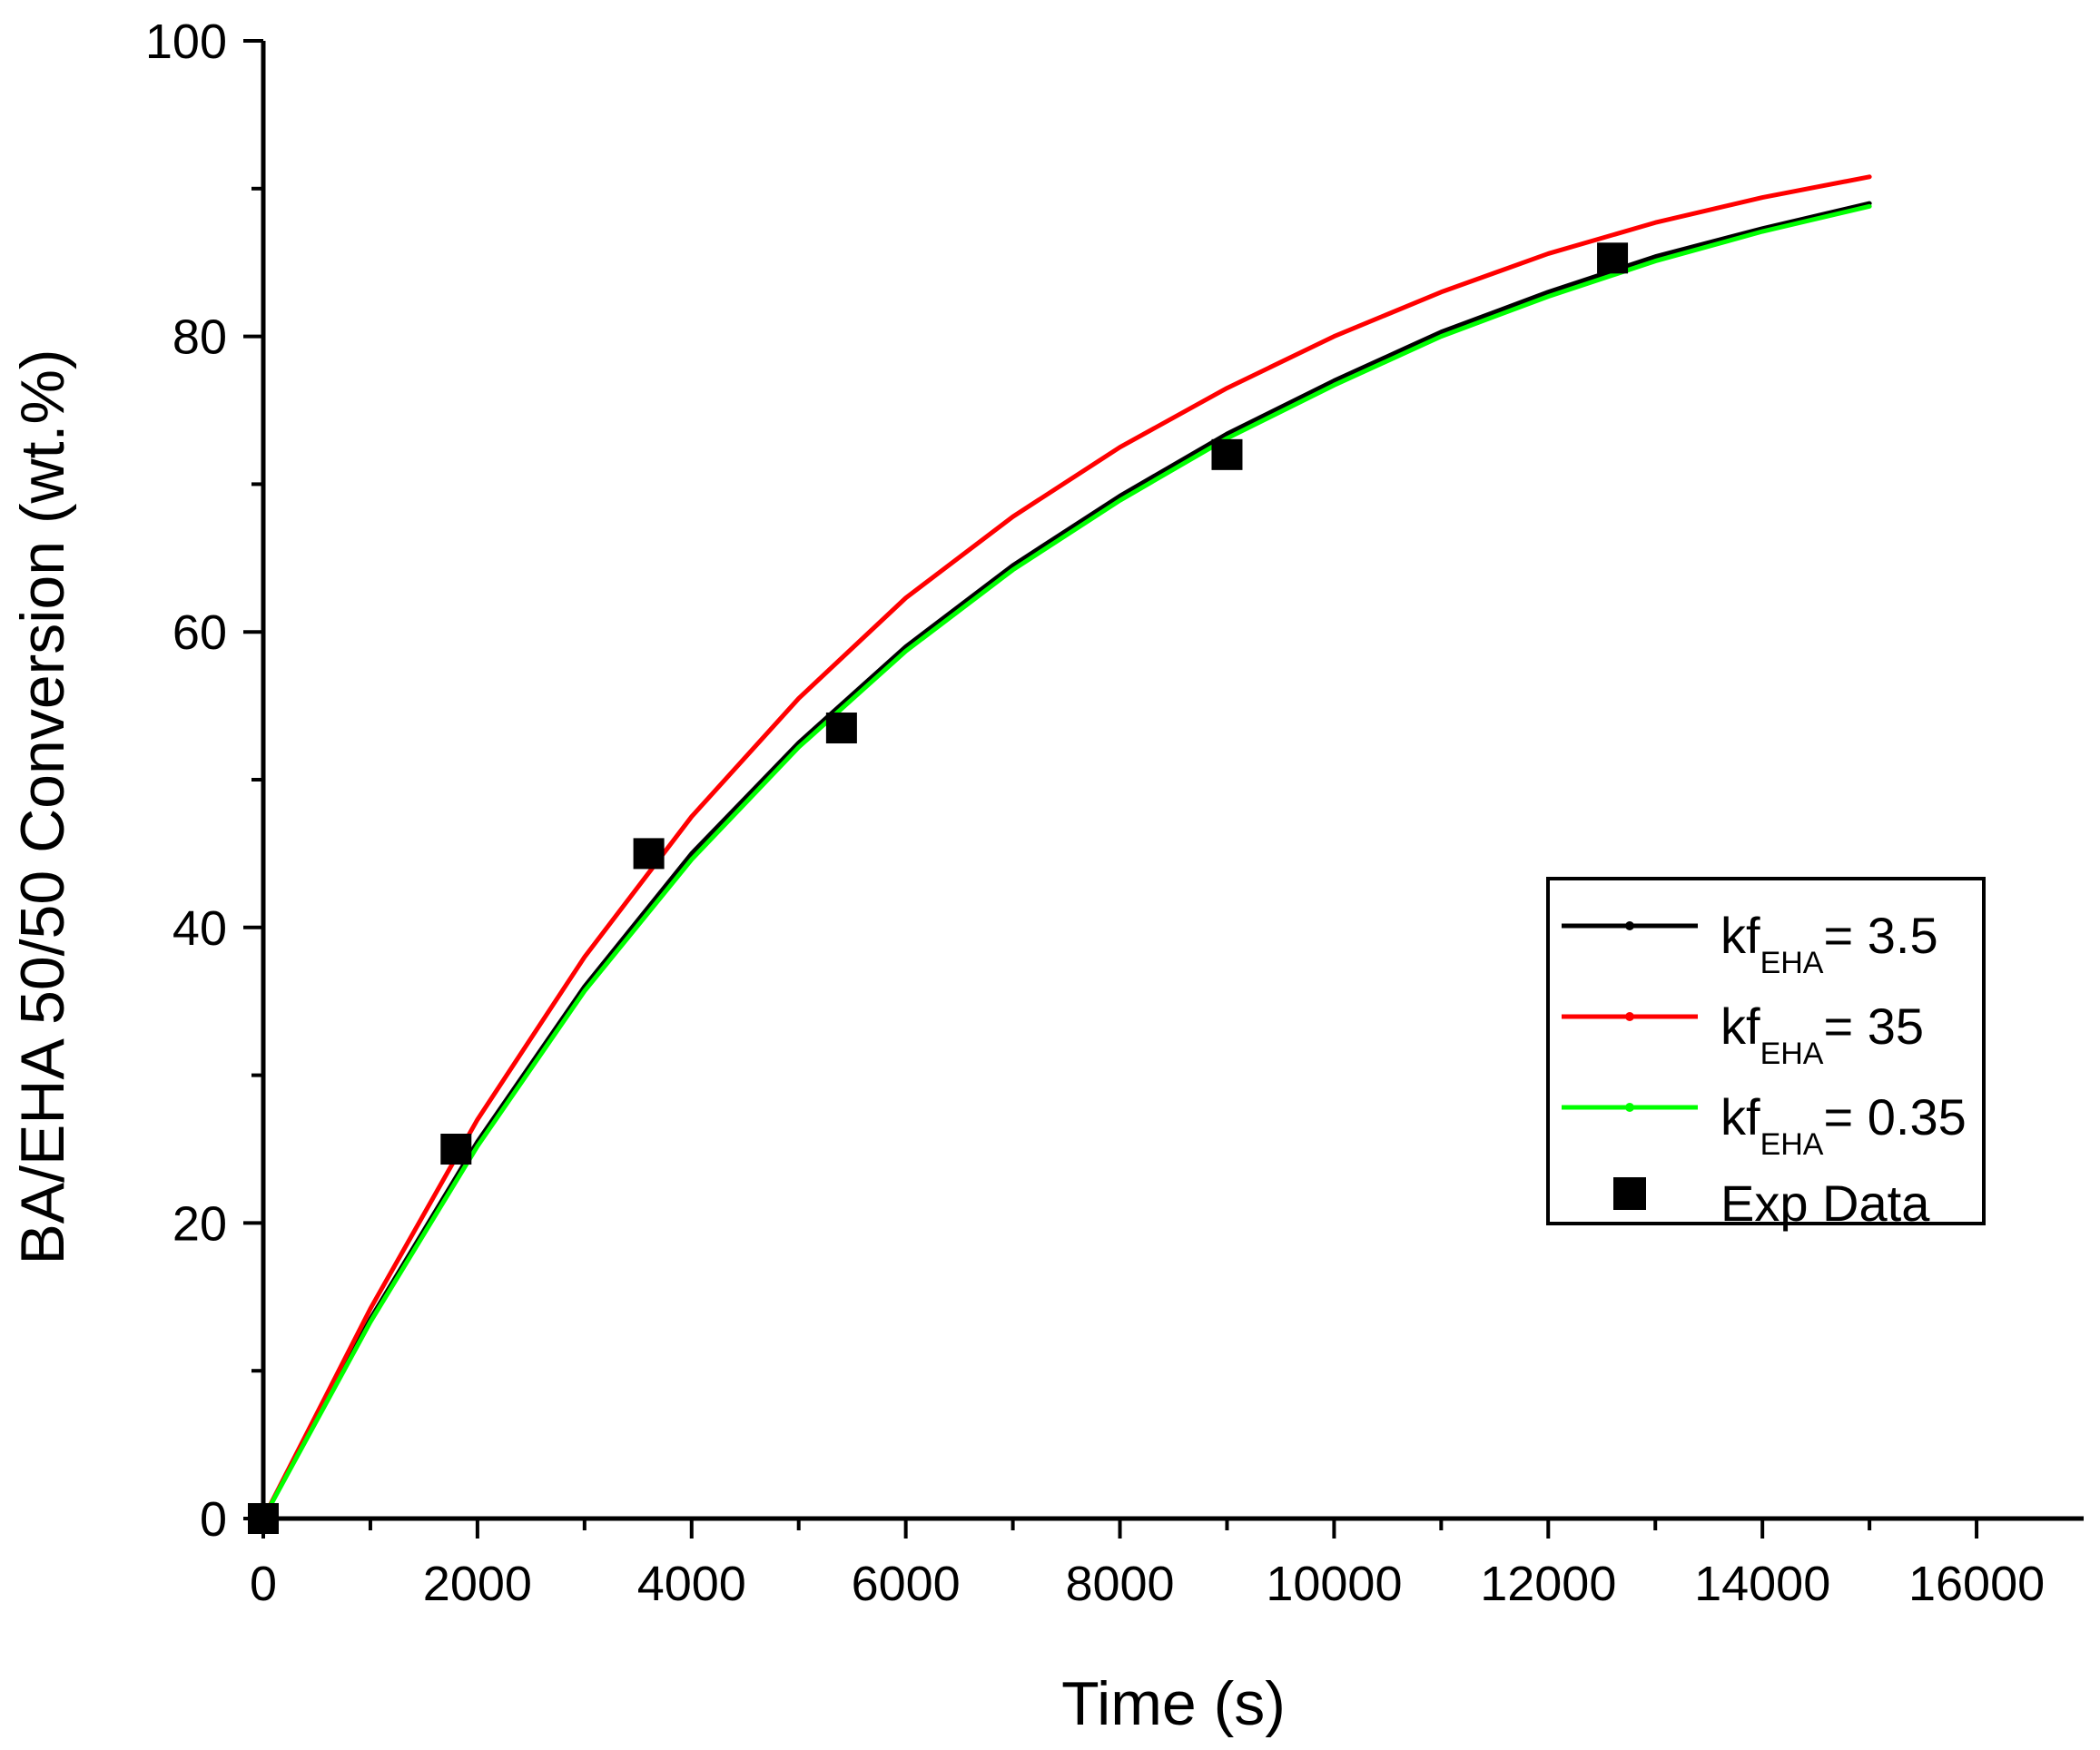  Describe the element at coordinates (186, 42) in the screenshot. I see `y-tick-label: 100` at that location.